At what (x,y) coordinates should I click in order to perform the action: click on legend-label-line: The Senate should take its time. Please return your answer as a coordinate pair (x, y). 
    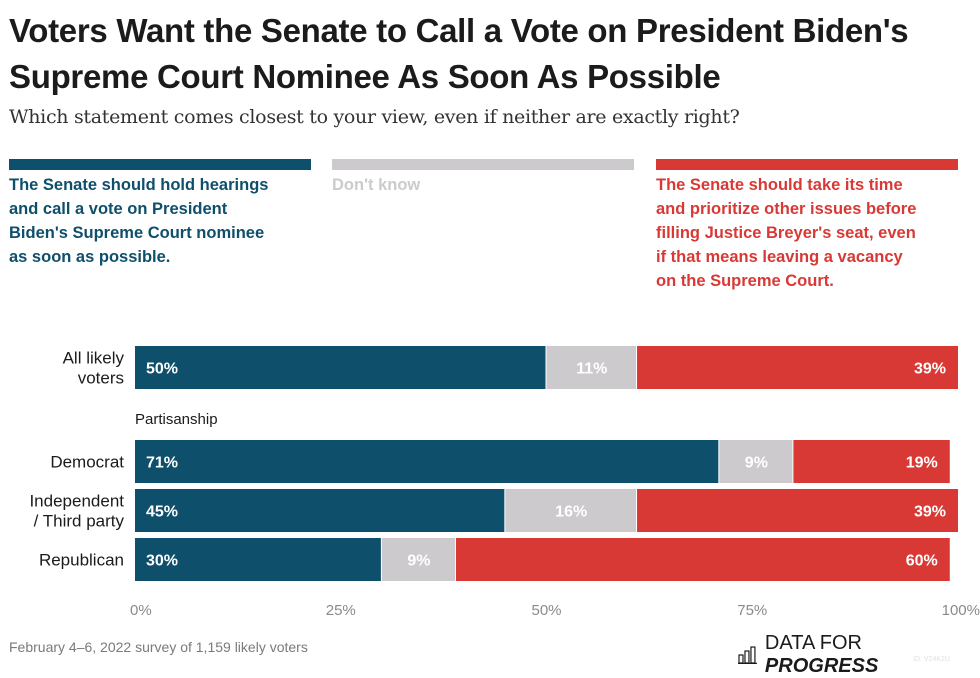
    Looking at the image, I should click on (779, 185).